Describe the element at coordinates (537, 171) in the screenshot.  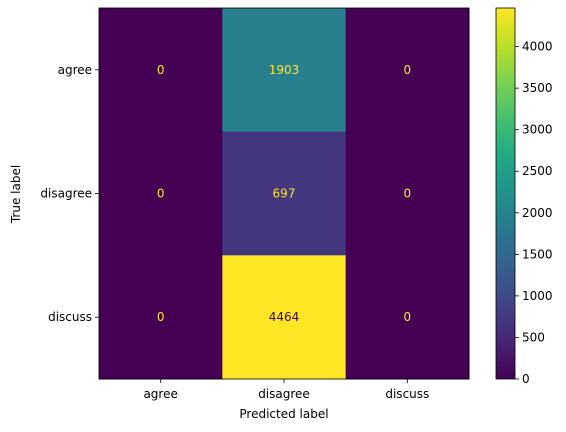
I see `colorbar-tick-label: 2500` at that location.